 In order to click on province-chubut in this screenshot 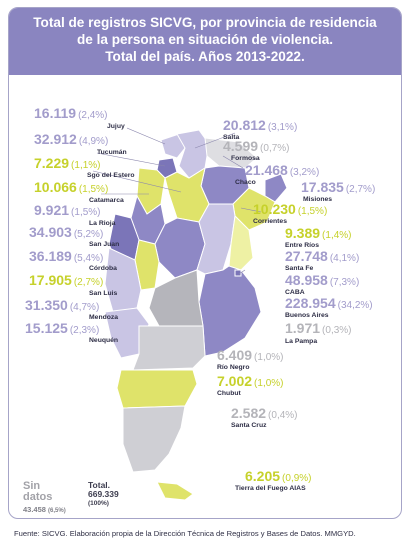, I will do `click(157, 389)`.